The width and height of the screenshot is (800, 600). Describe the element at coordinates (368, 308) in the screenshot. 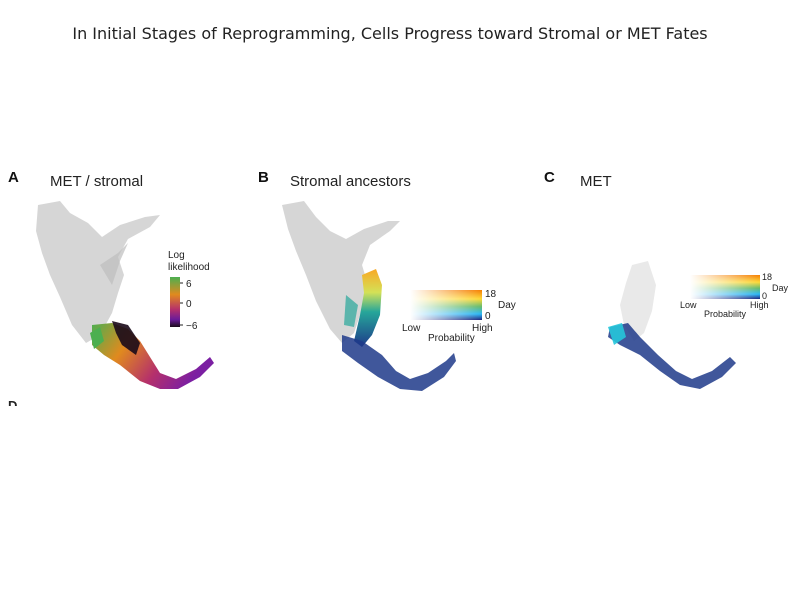

I see `ancestor-trajectory` at that location.